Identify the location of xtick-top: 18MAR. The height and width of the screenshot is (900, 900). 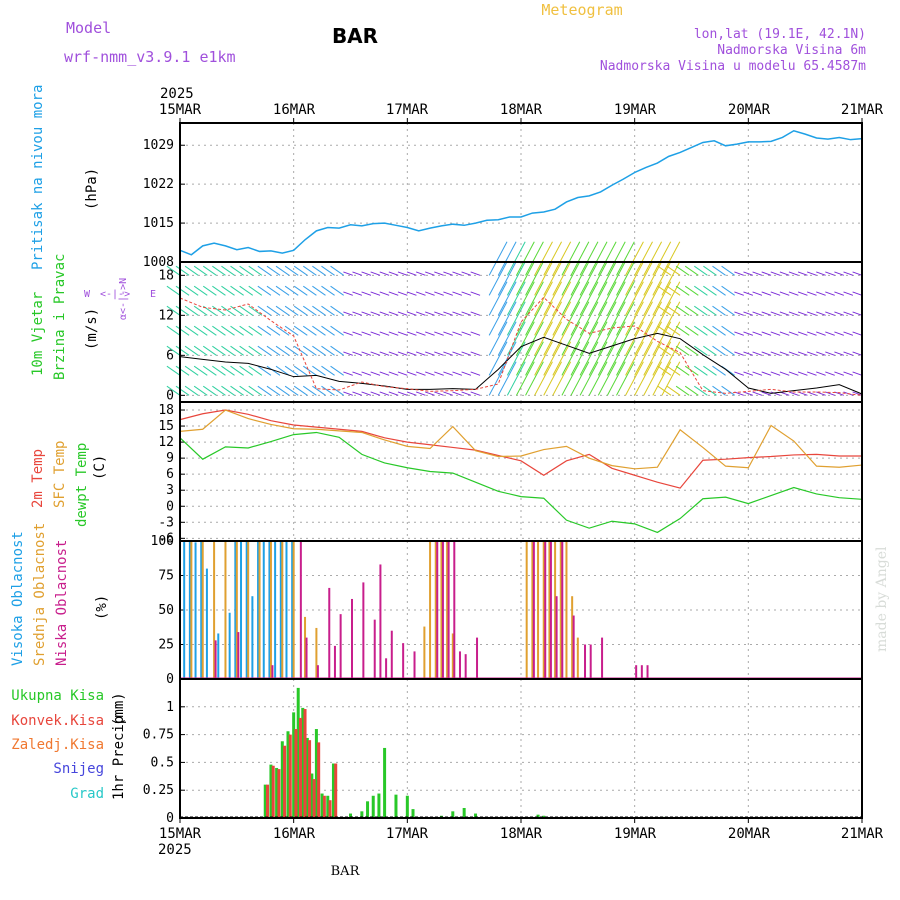
(521, 110).